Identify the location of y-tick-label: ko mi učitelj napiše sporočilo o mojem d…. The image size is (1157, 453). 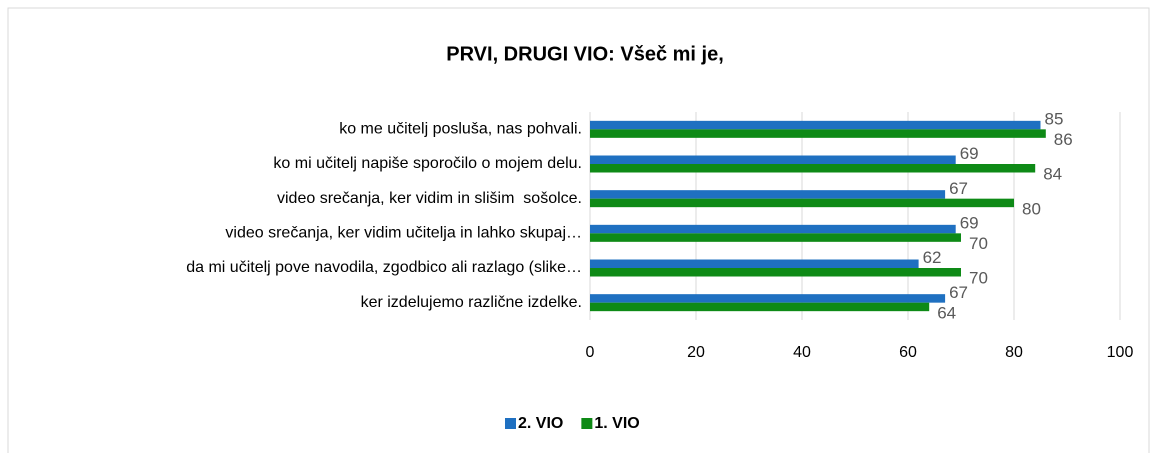
(427, 163).